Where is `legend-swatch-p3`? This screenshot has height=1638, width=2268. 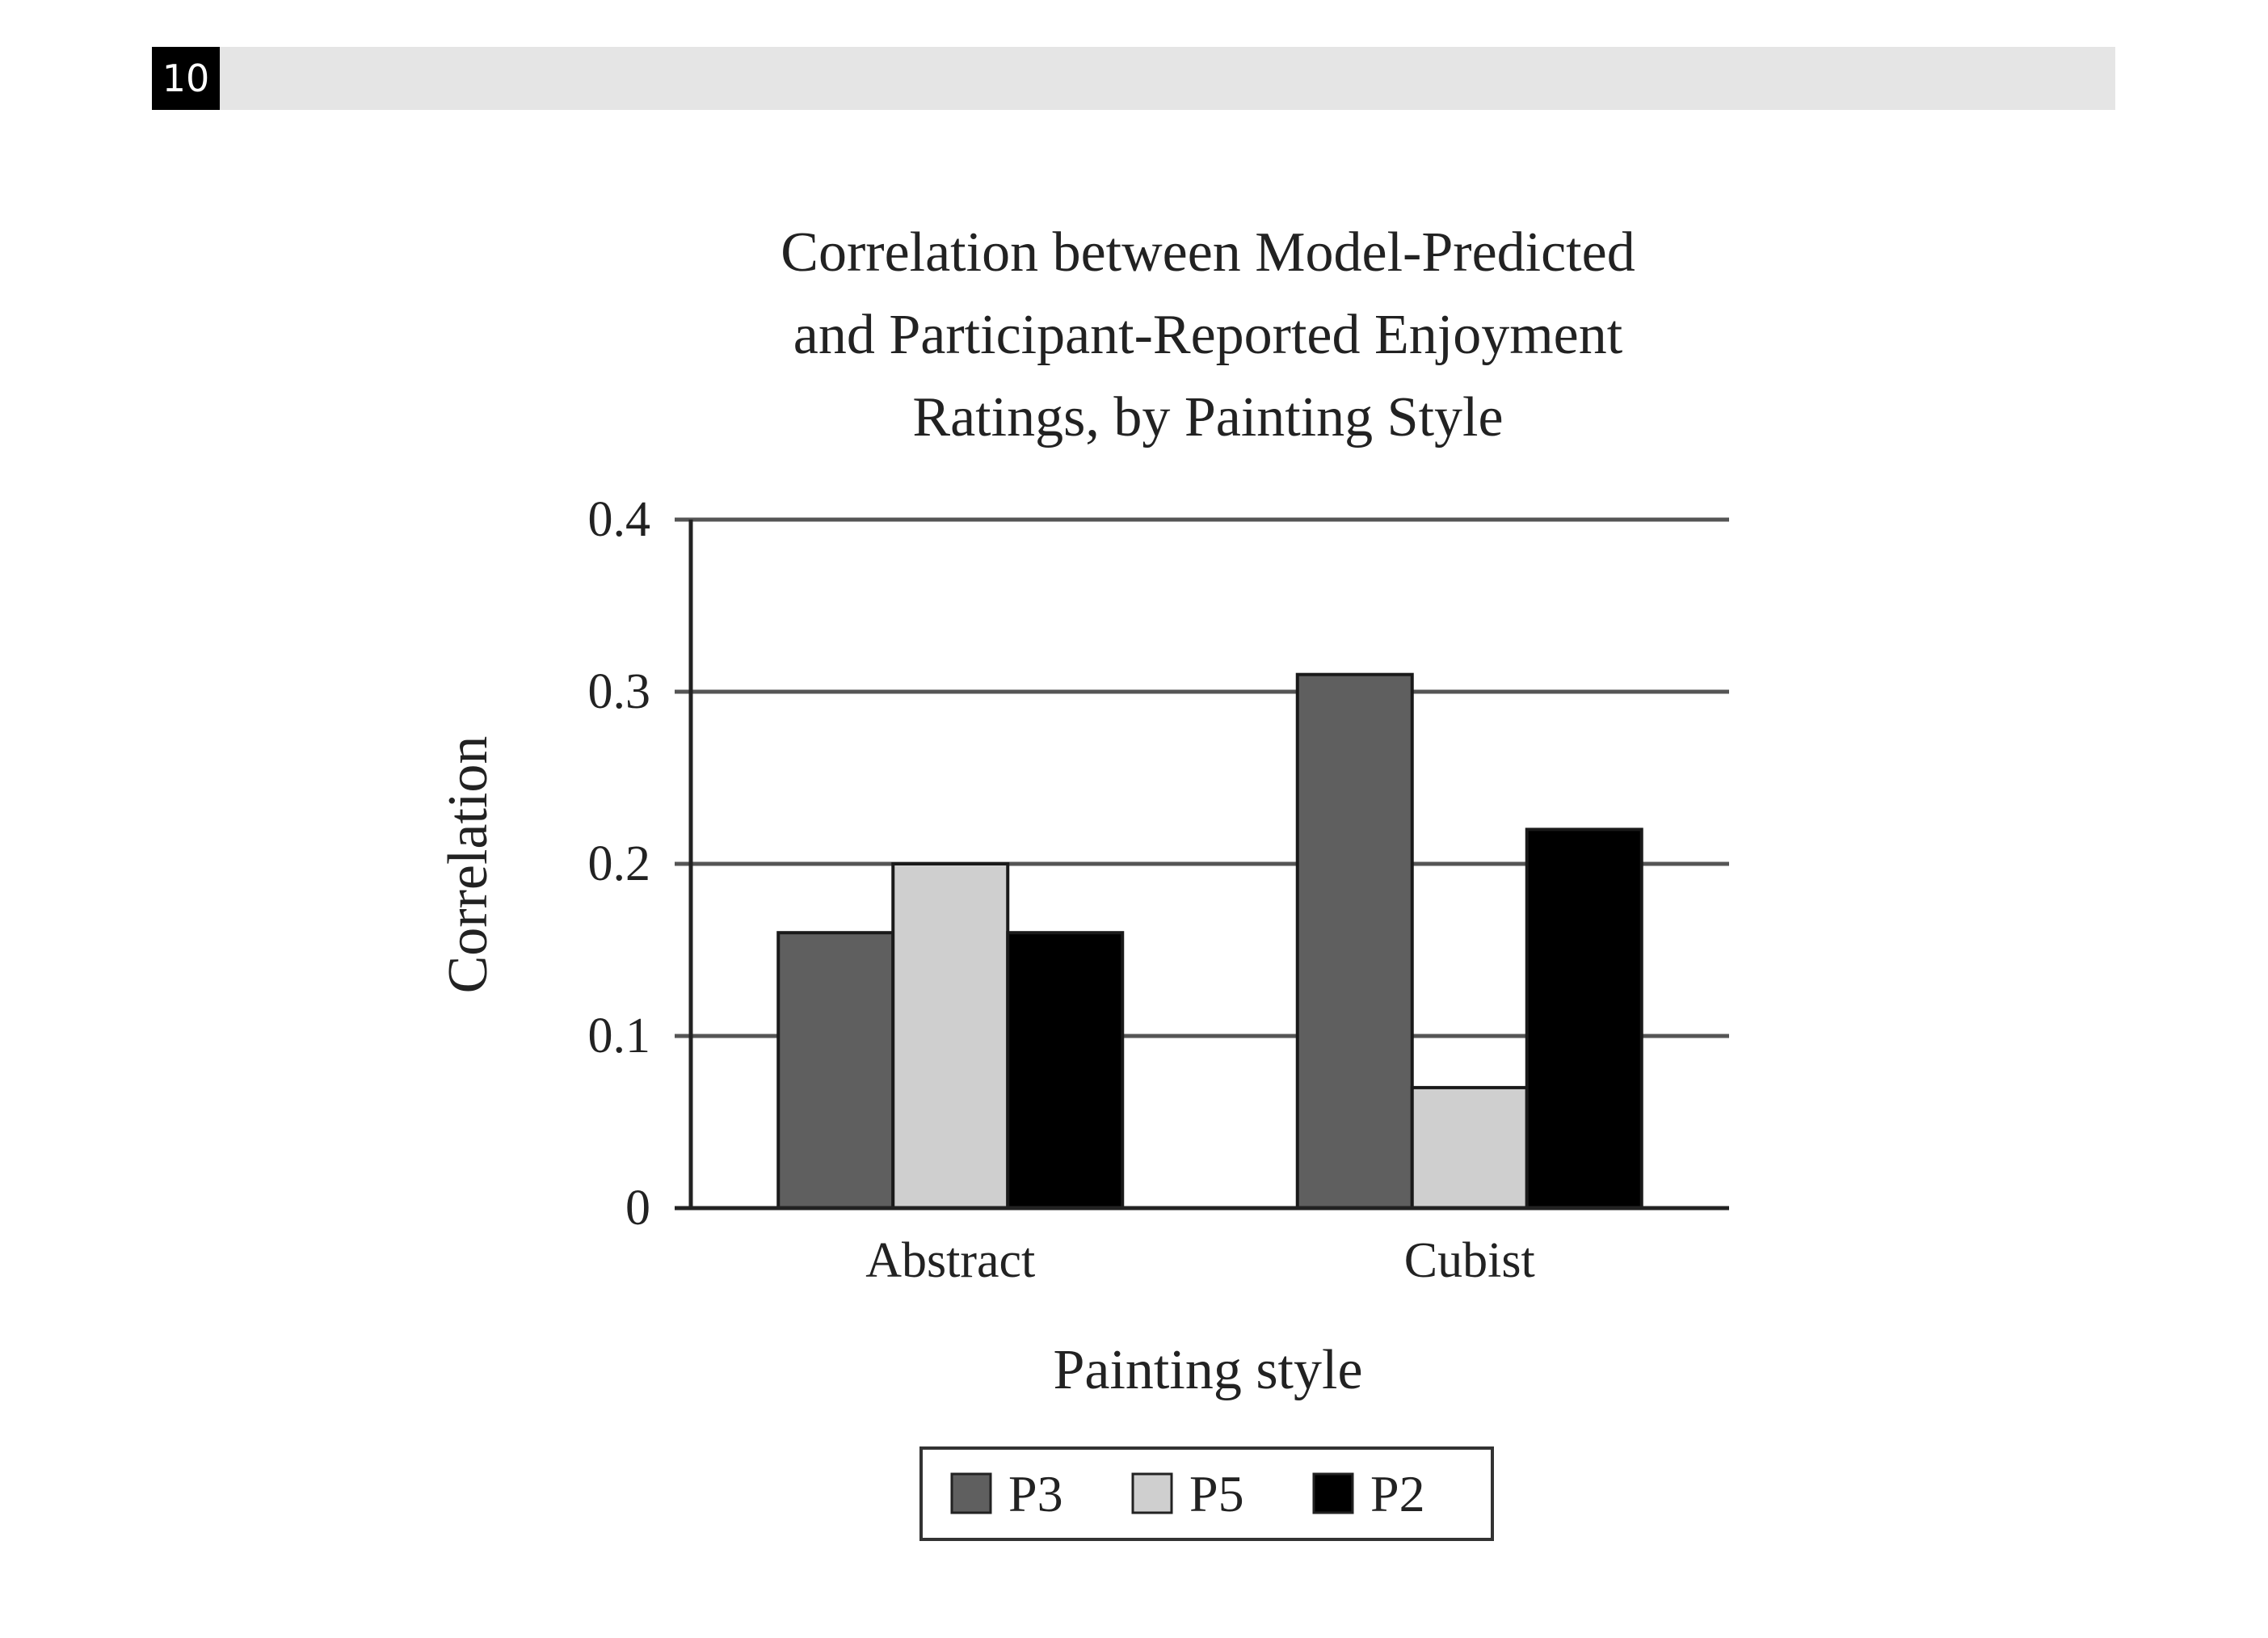 legend-swatch-p3 is located at coordinates (971, 1493).